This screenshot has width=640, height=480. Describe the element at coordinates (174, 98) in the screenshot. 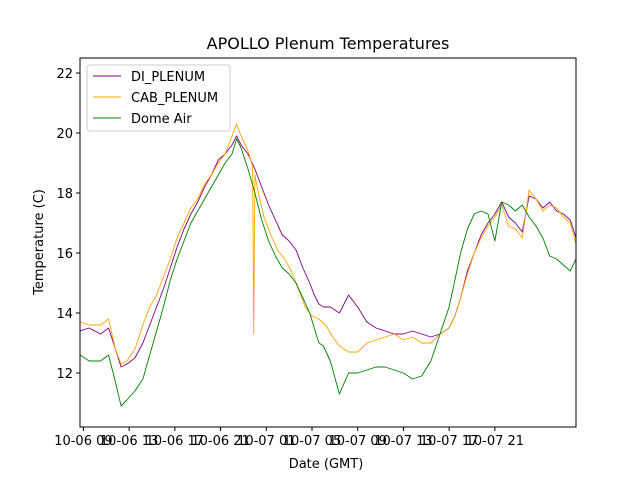

I see `legend-label-cab-plenum: CAB_PLENUM` at that location.